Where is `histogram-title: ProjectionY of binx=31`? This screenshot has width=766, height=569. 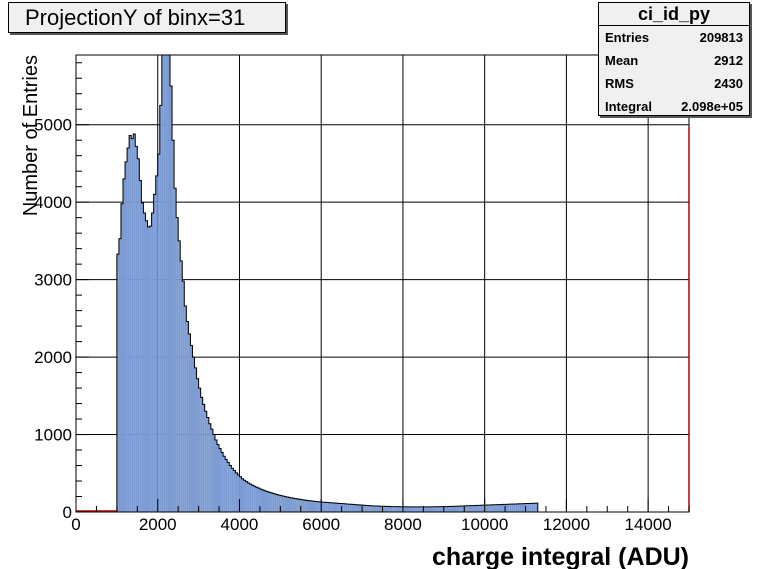 histogram-title: ProjectionY of binx=31 is located at coordinates (147, 17).